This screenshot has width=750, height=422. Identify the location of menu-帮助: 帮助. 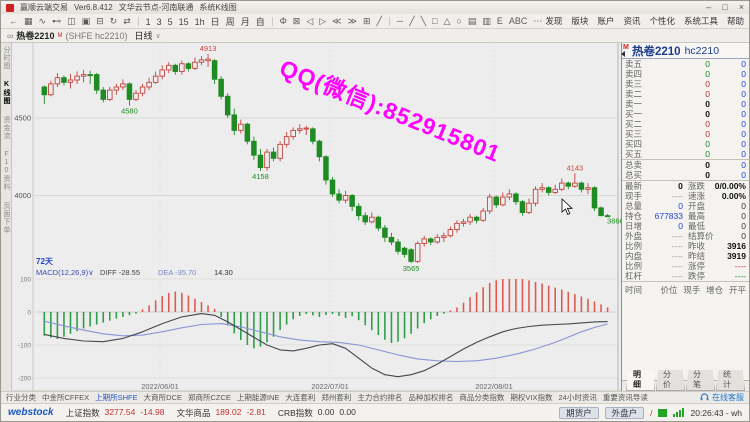
(735, 21).